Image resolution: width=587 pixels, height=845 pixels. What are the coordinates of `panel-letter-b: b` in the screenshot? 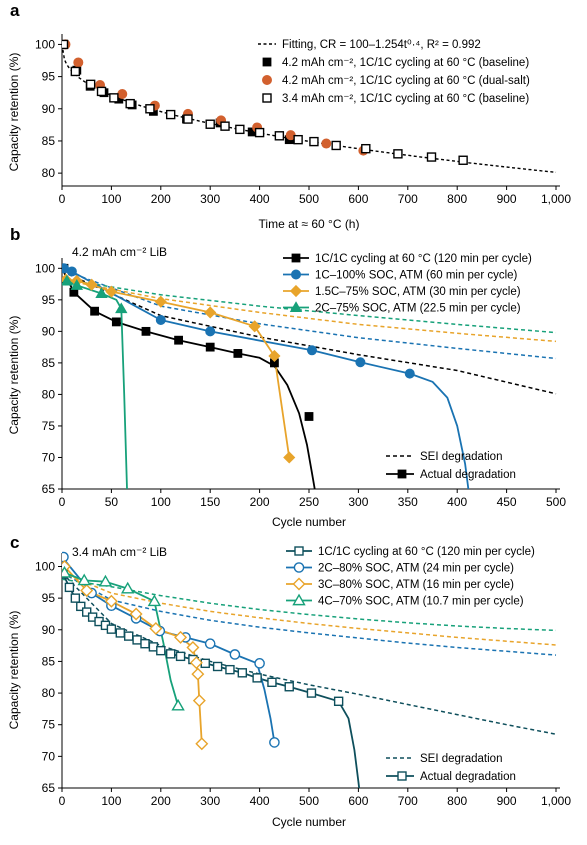 It's located at (15, 234).